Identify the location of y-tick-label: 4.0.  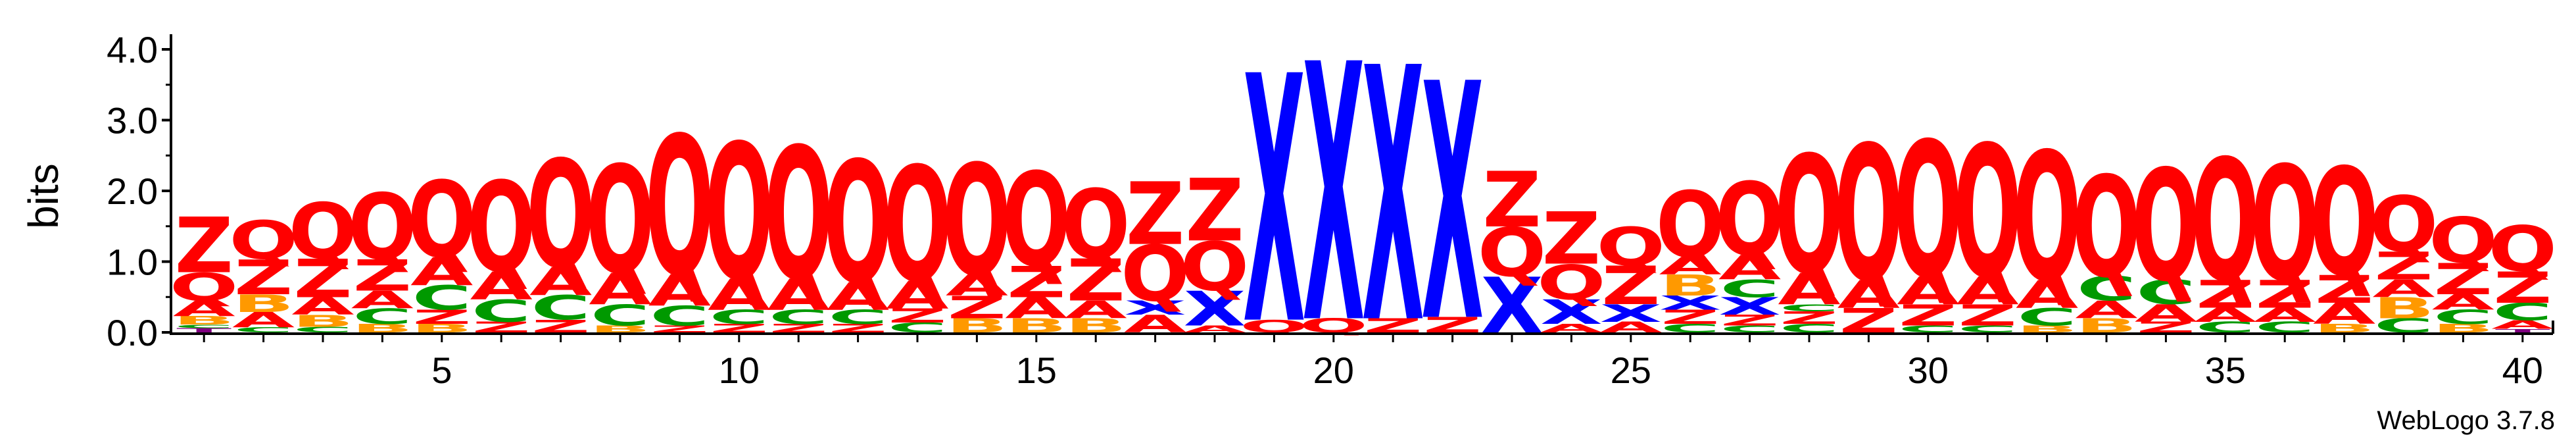
(132, 50).